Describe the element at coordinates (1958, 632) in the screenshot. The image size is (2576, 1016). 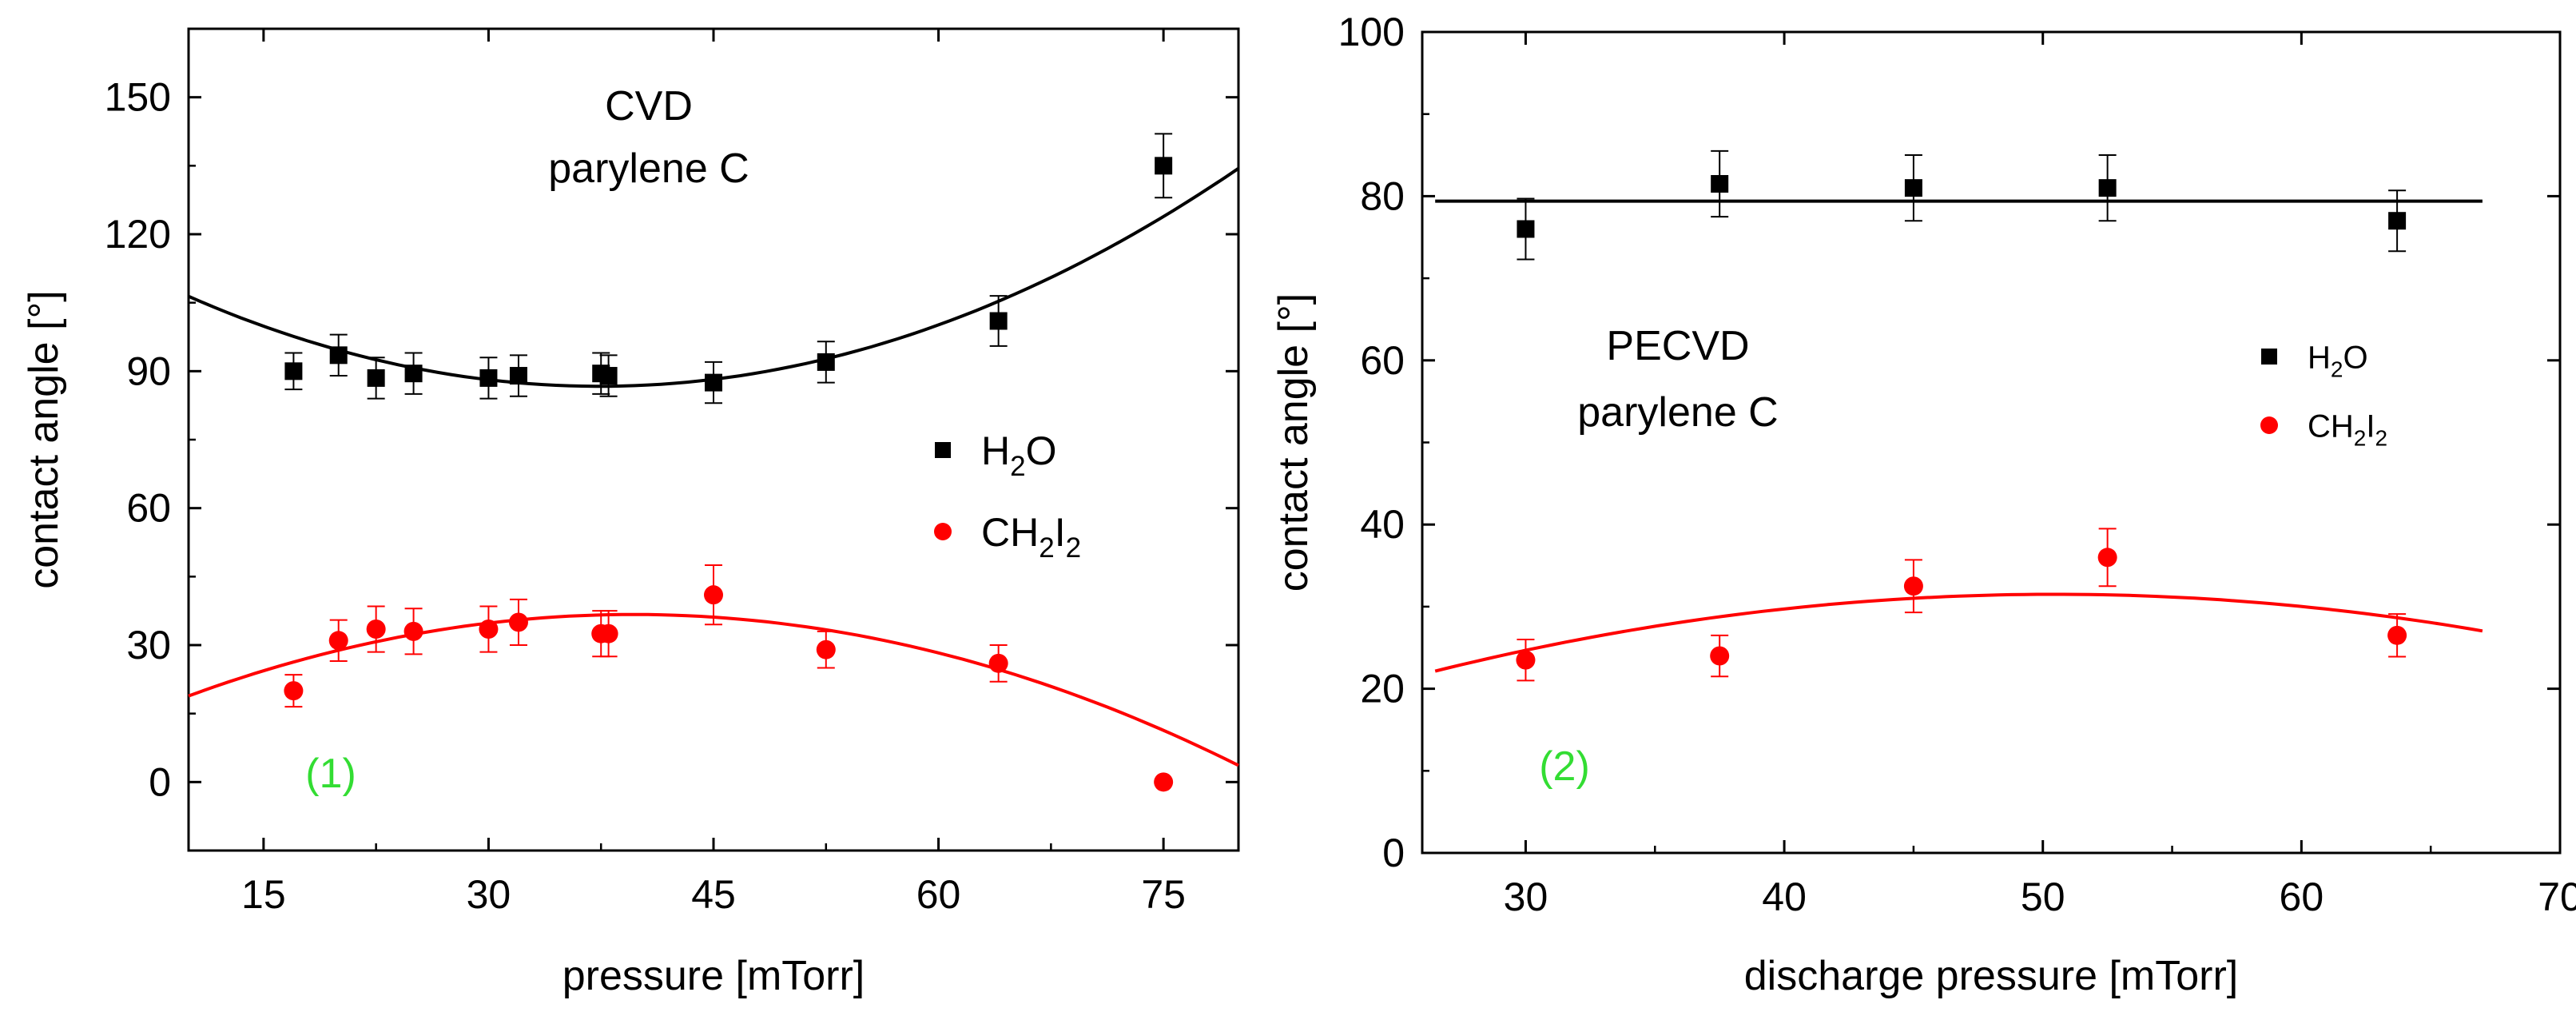
I see `fit-curve` at that location.